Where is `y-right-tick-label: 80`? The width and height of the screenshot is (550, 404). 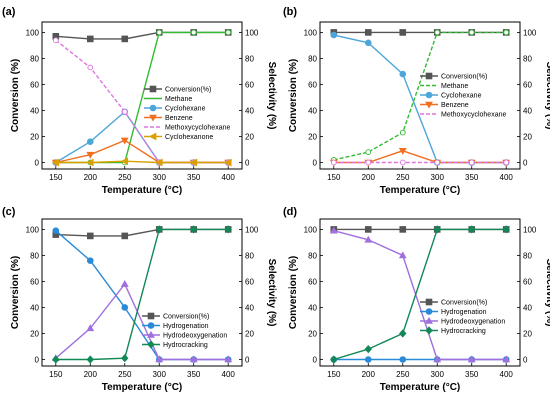 y-right-tick-label: 80 is located at coordinates (527, 255).